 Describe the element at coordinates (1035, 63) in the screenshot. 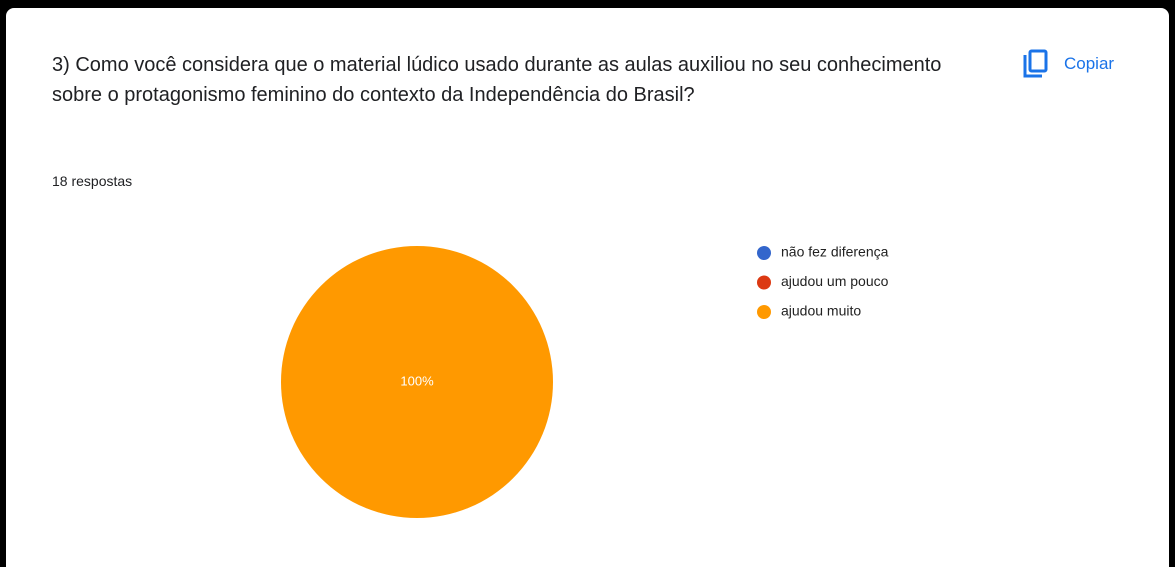

I see `copy-icon` at that location.